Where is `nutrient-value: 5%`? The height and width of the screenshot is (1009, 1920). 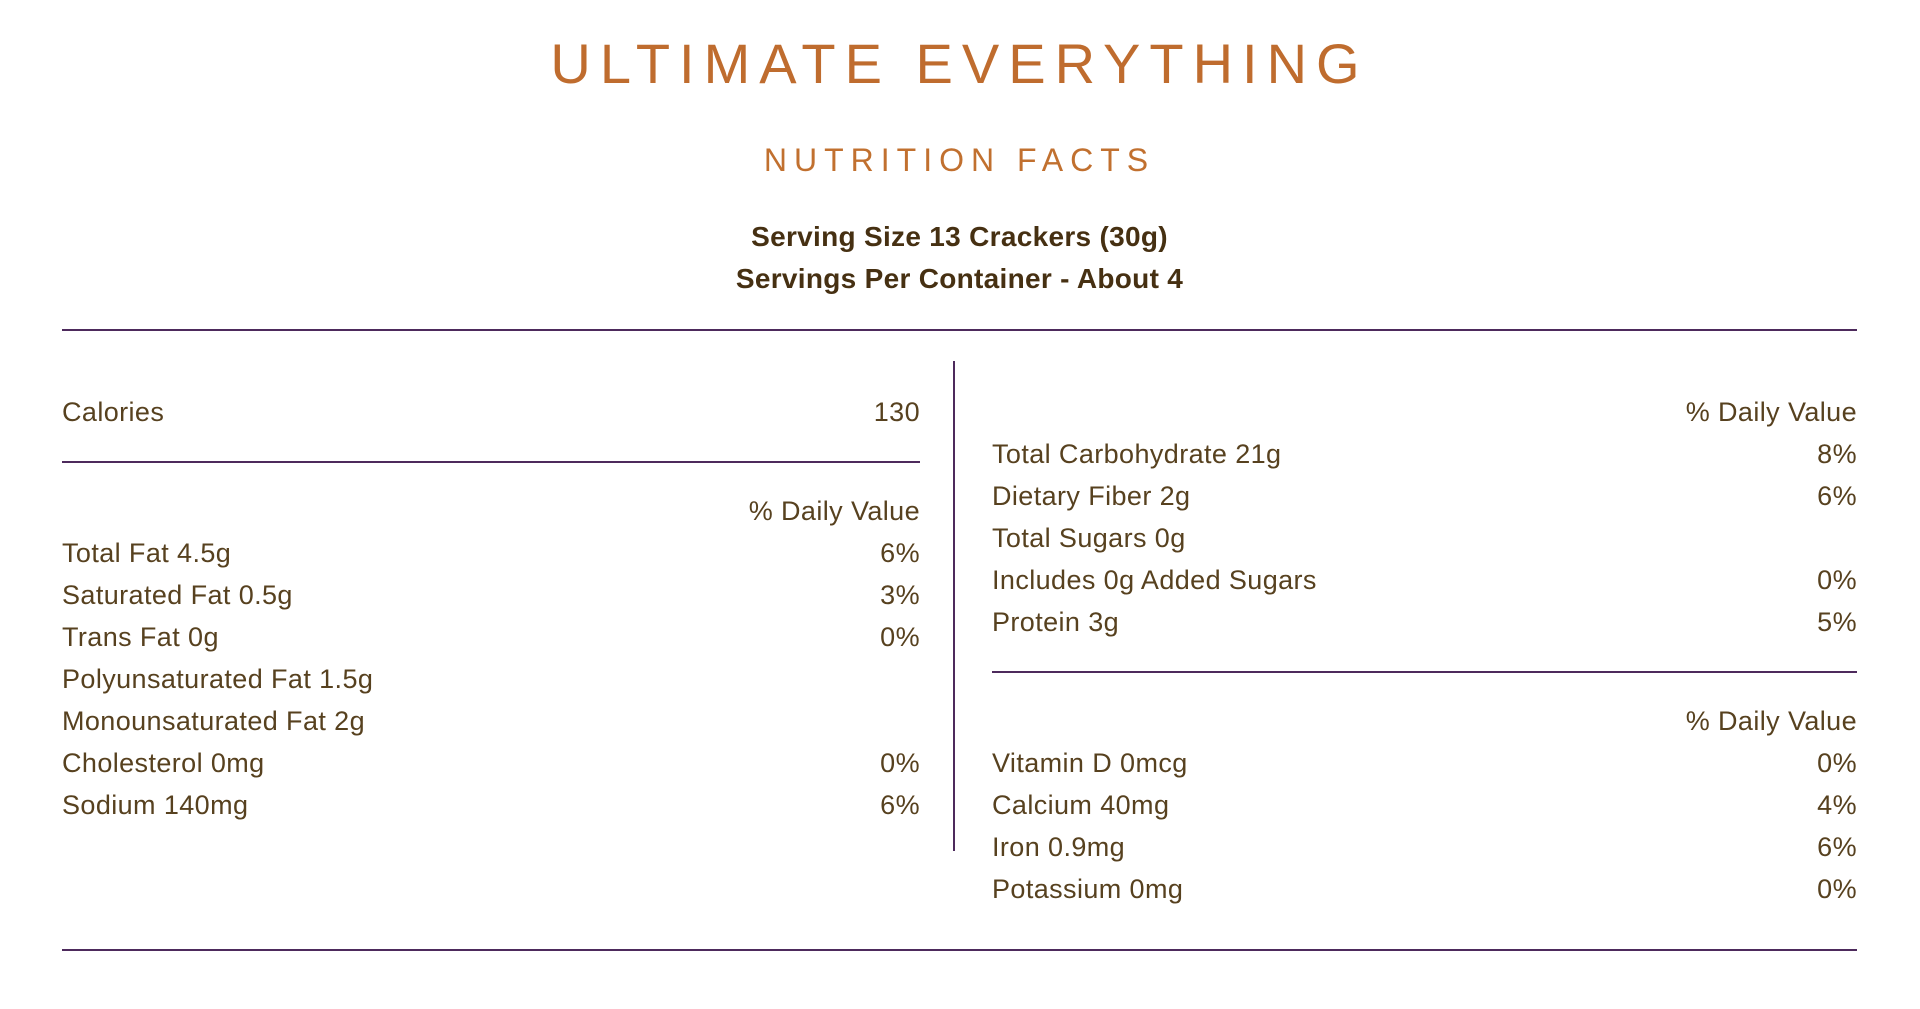
nutrient-value: 5% is located at coordinates (1837, 622).